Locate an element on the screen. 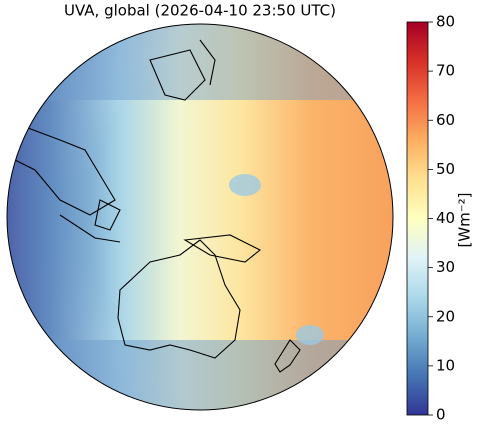 The image size is (480, 436). colorbar-tick-label: 50 is located at coordinates (445, 169).